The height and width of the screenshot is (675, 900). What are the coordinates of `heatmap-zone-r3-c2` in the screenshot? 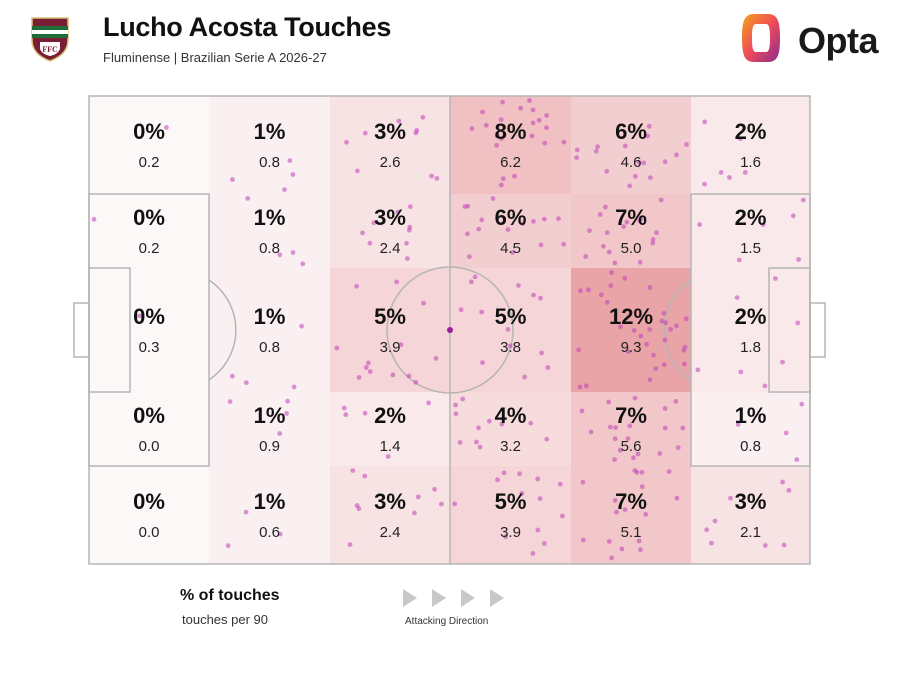 It's located at (269, 330).